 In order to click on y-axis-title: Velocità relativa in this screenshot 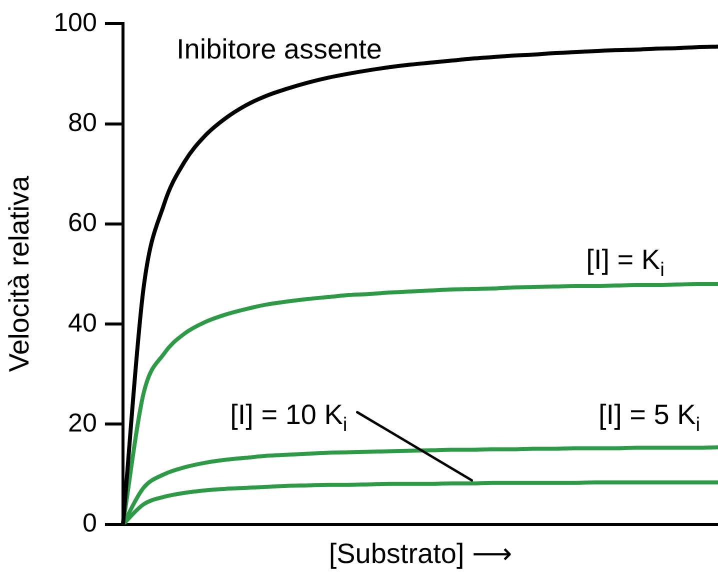, I will do `click(19, 274)`.